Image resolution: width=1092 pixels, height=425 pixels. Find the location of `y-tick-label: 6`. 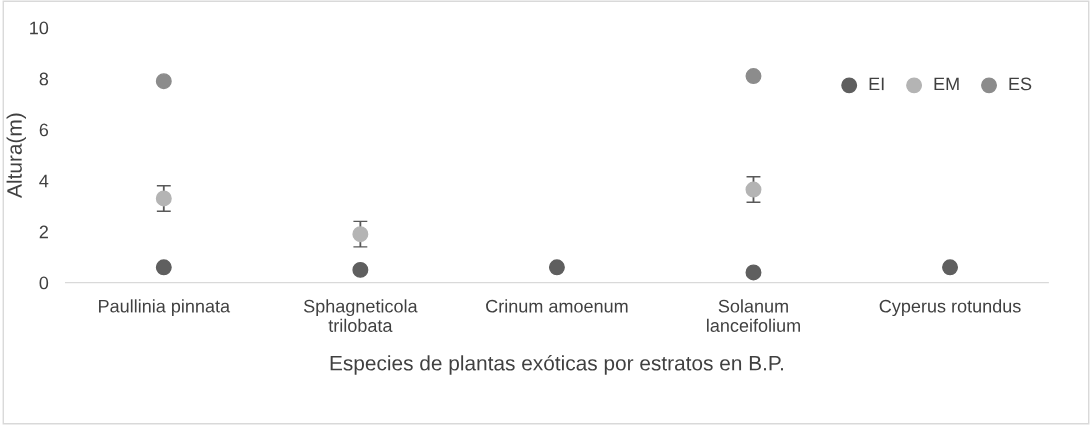

y-tick-label: 6 is located at coordinates (44, 130).